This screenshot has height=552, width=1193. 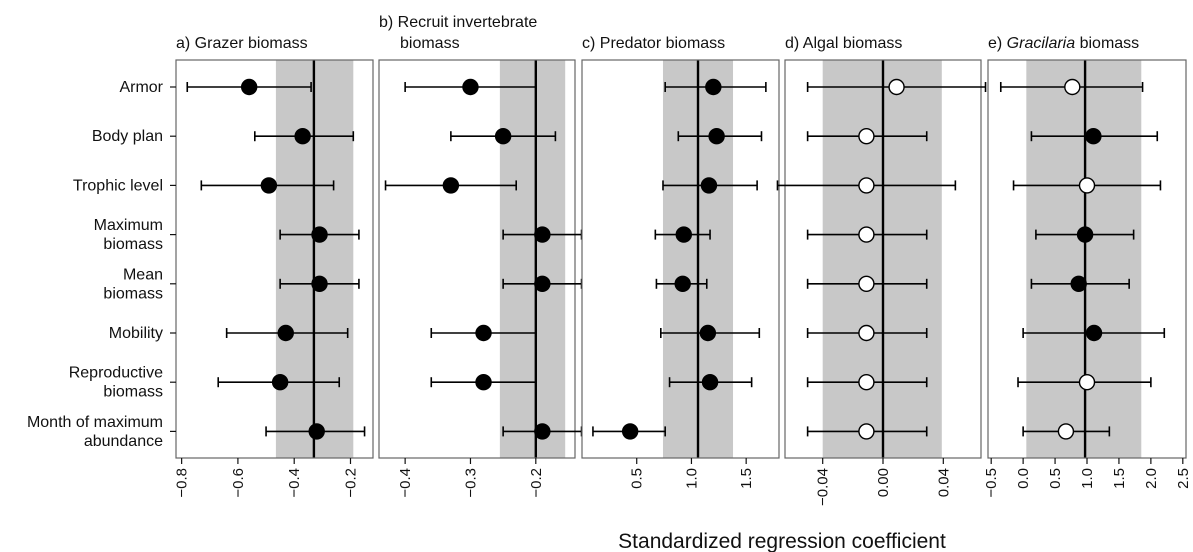 What do you see at coordinates (182, 483) in the screenshot?
I see `x-tick-label: −0.8` at bounding box center [182, 483].